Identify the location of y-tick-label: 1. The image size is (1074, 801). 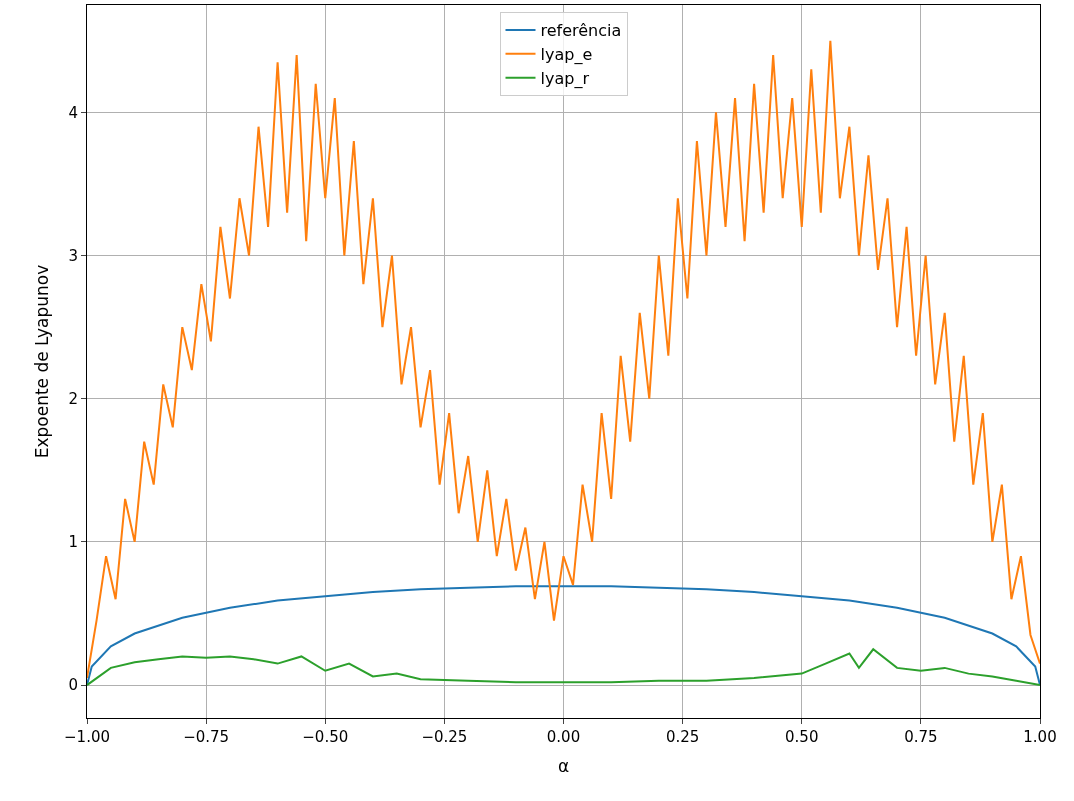
(73, 542).